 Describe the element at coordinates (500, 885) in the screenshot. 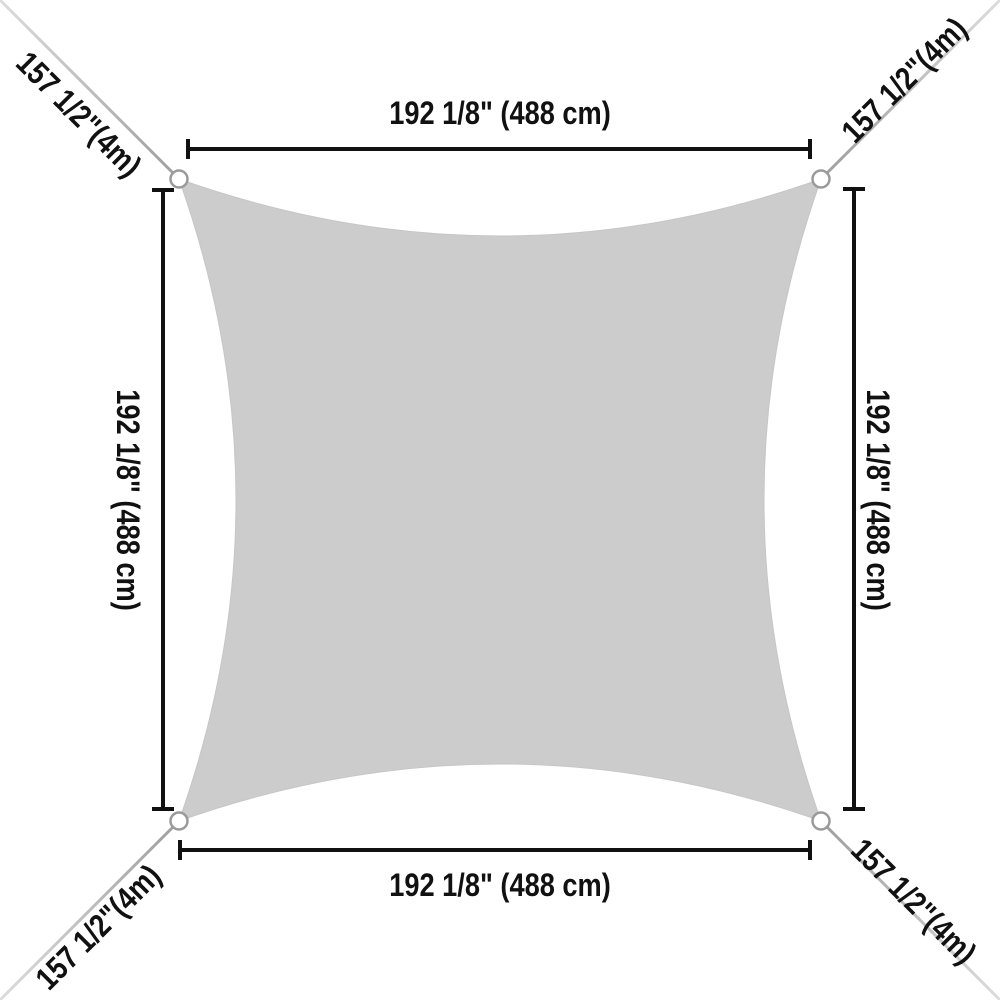

I see `dimension-label-bottom: 192 1/8" (488 cm)` at that location.